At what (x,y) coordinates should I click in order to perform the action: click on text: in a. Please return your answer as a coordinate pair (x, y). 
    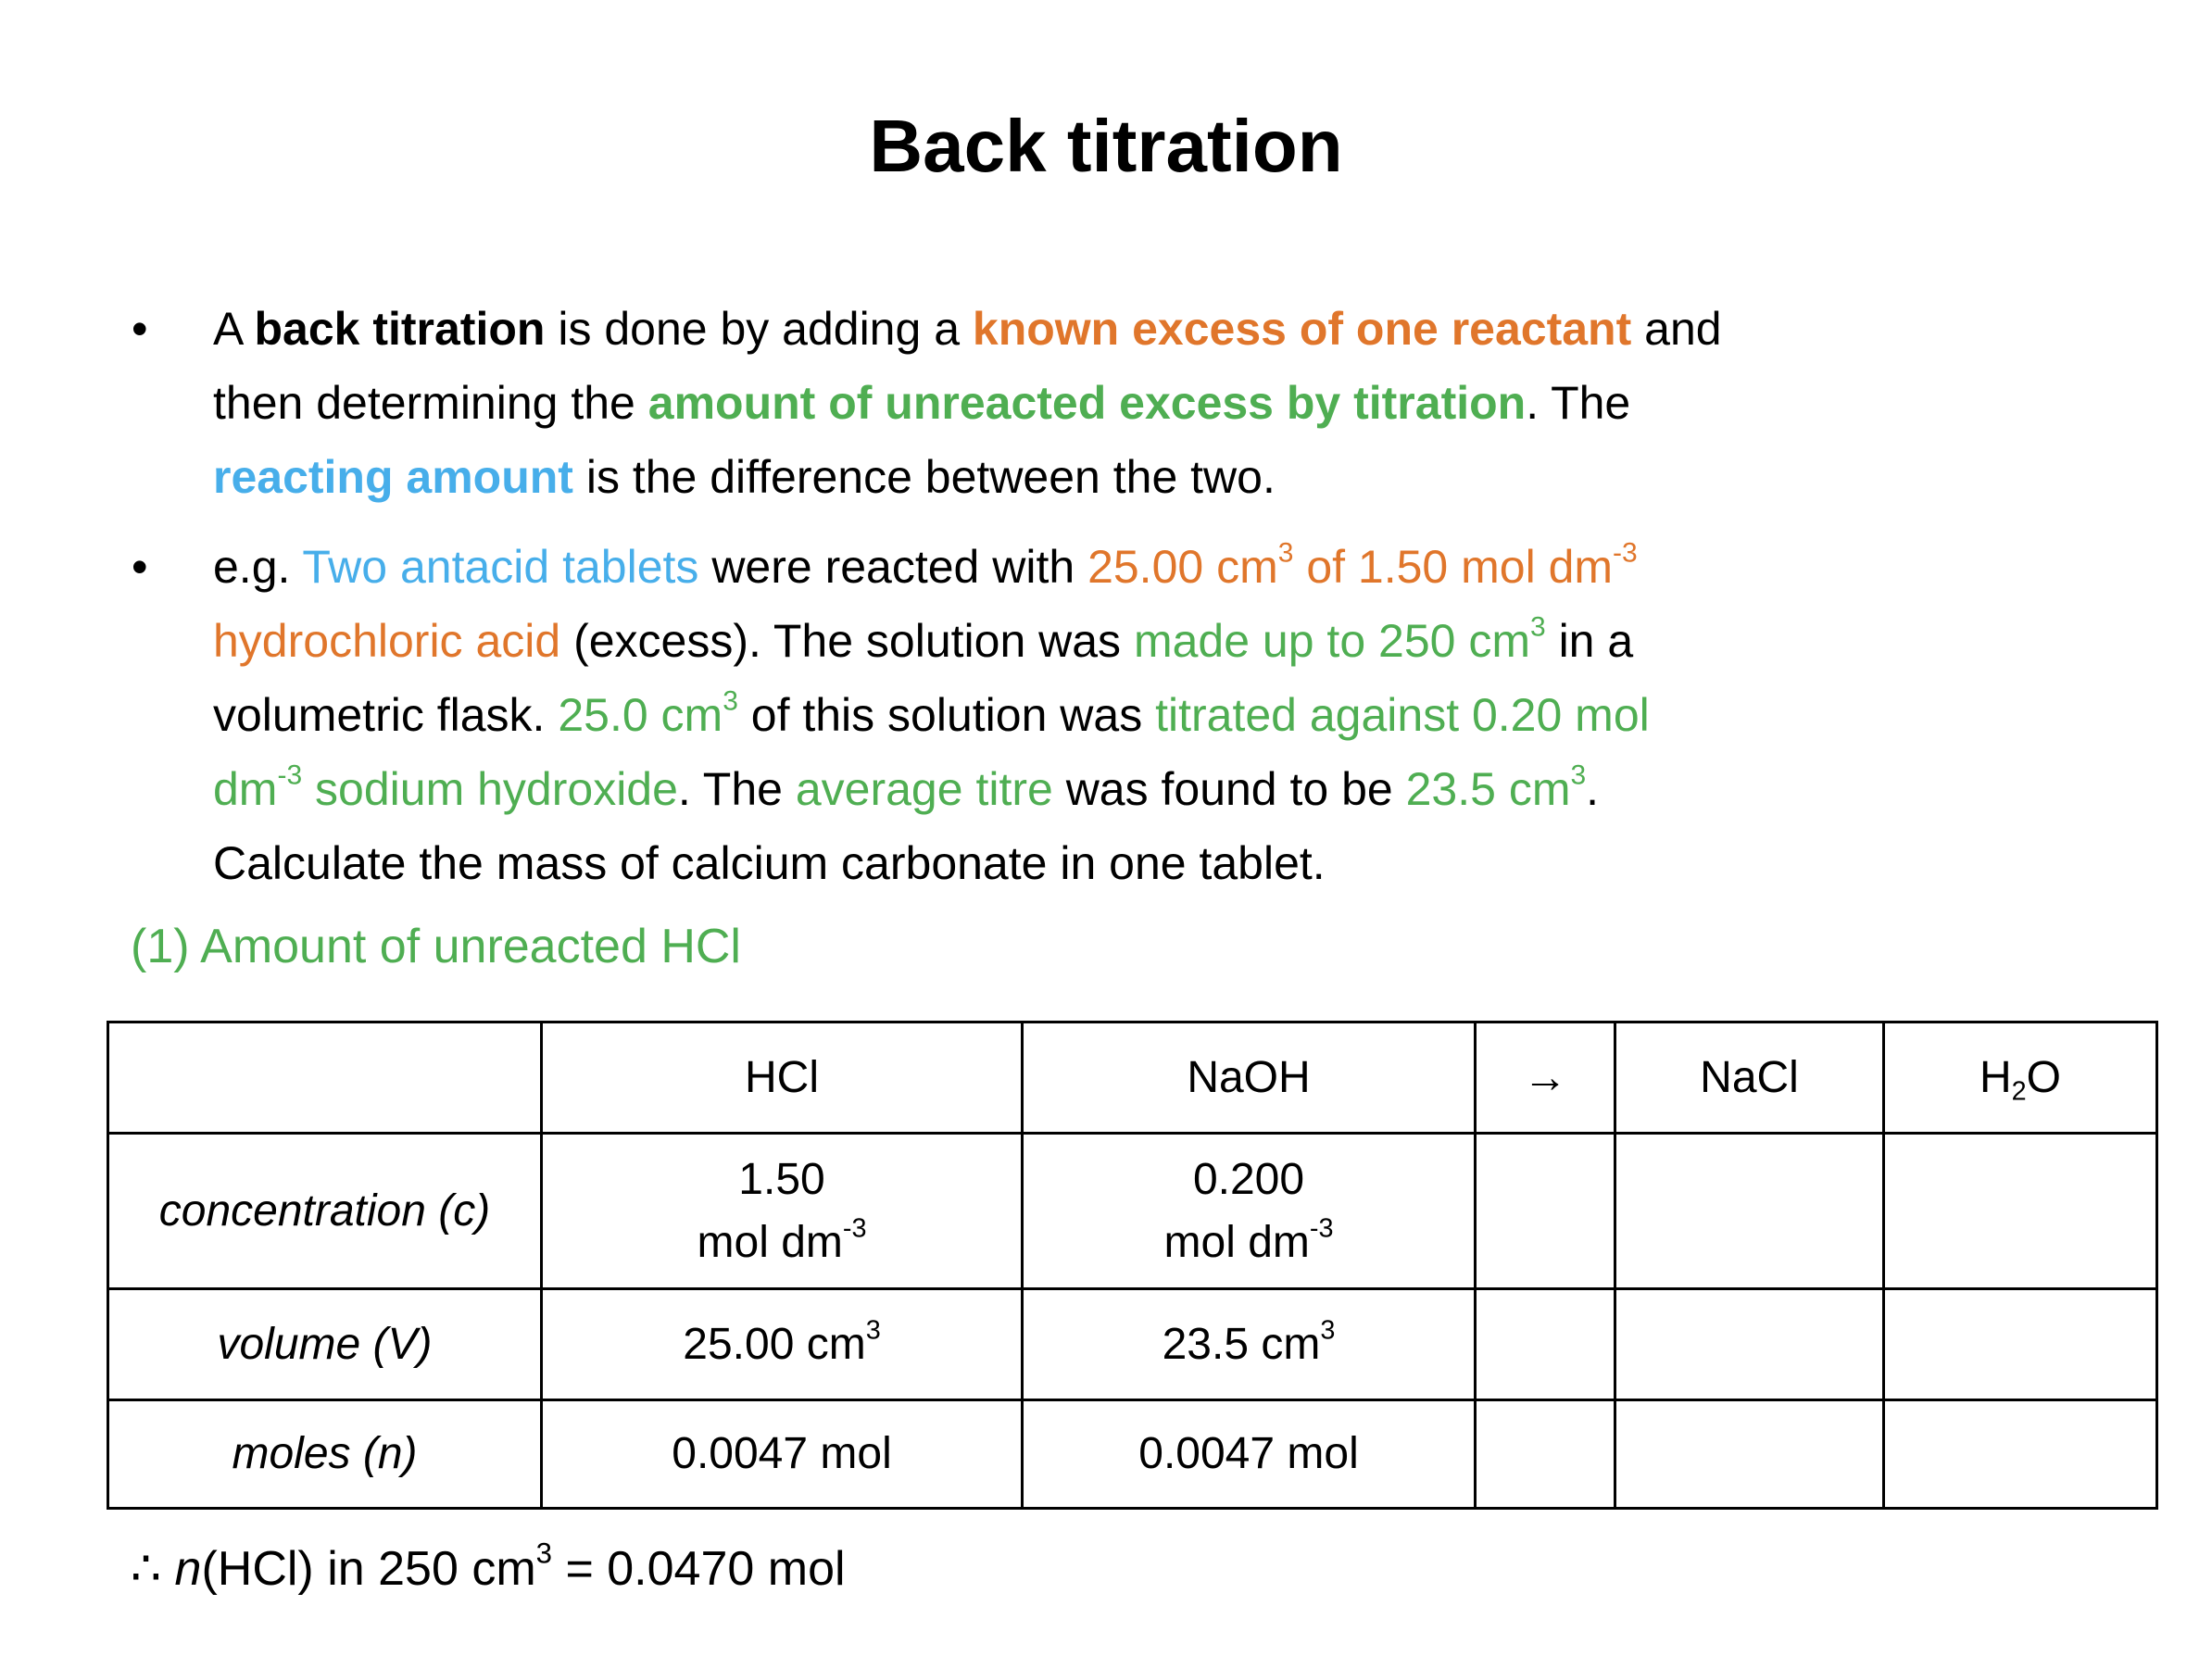
    Looking at the image, I should click on (1590, 641).